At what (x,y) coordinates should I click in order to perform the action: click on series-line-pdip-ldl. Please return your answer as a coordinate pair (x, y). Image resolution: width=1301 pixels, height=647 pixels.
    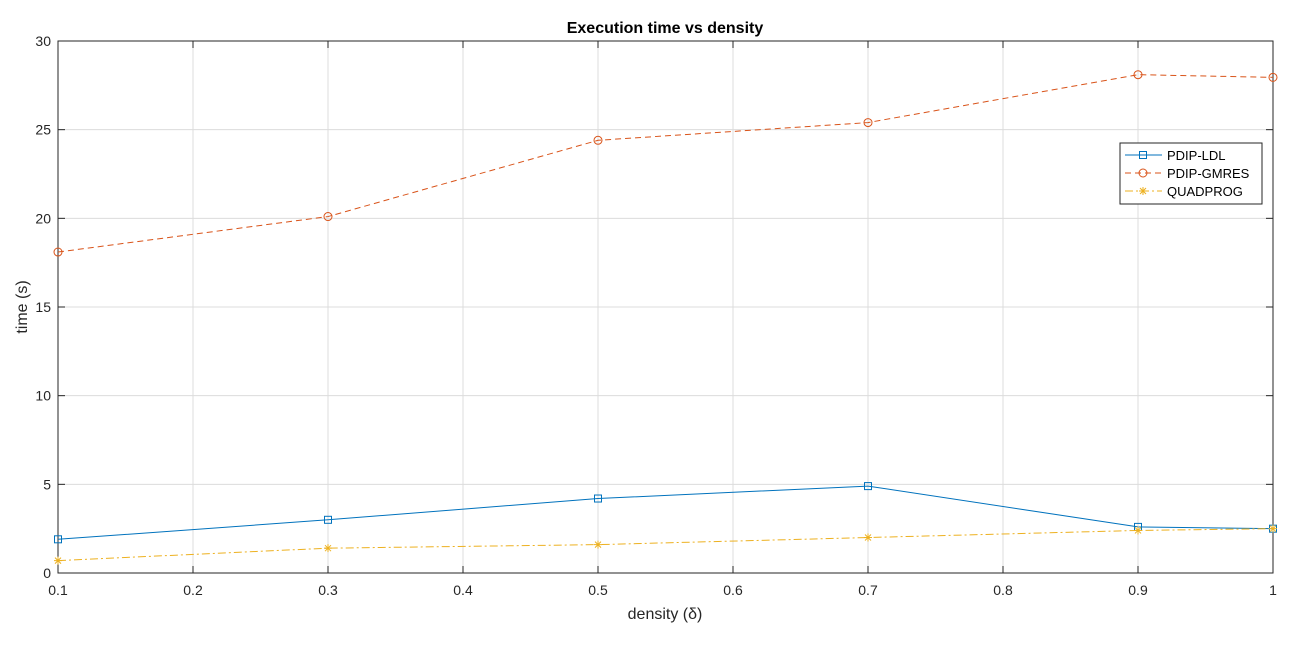
    Looking at the image, I should click on (665, 512).